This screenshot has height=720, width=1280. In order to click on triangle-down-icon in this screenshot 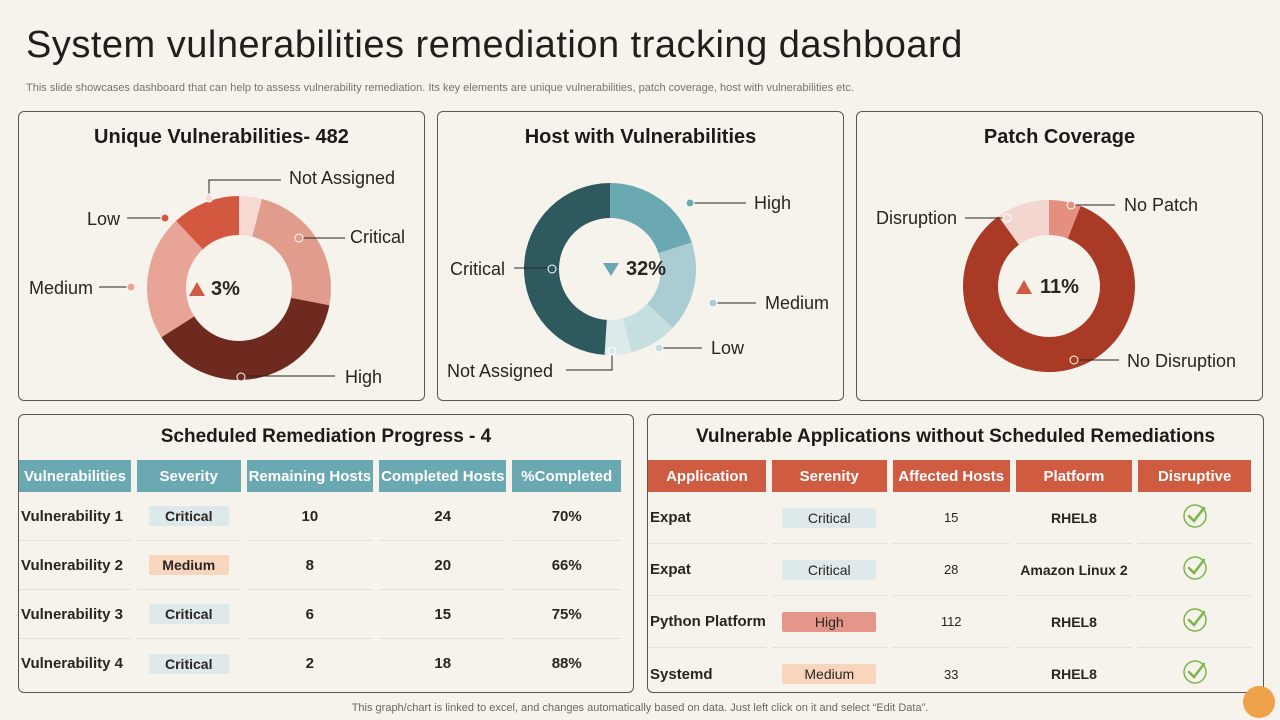, I will do `click(611, 269)`.